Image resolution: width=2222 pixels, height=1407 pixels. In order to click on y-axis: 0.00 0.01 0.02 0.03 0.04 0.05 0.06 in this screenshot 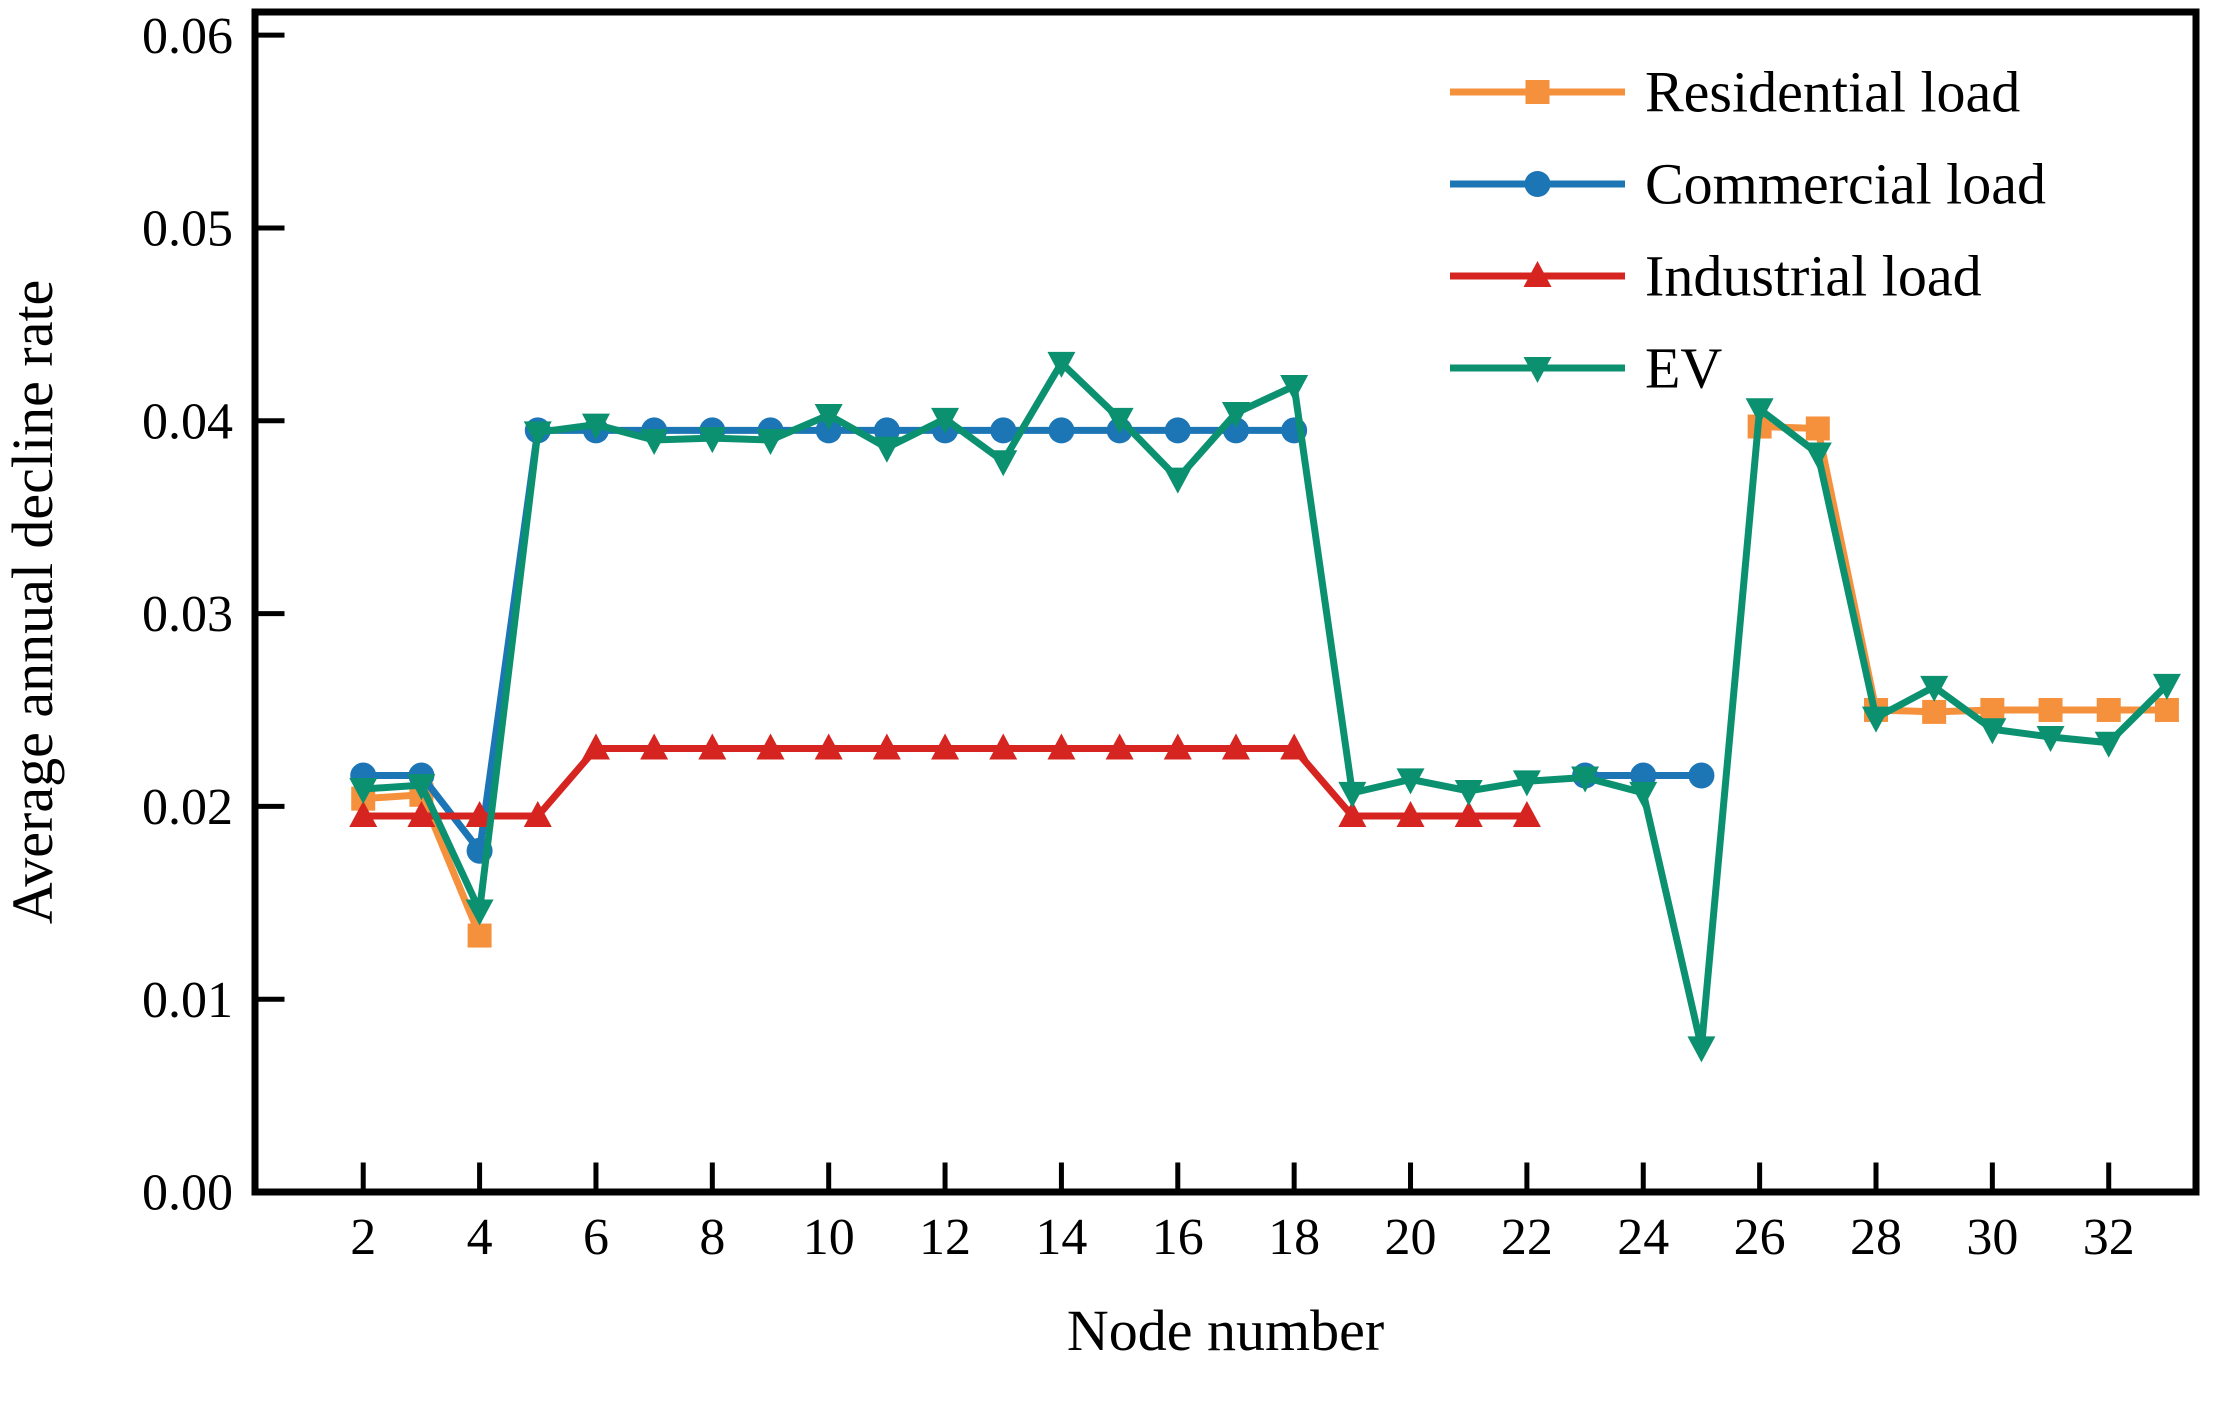, I will do `click(213, 615)`.